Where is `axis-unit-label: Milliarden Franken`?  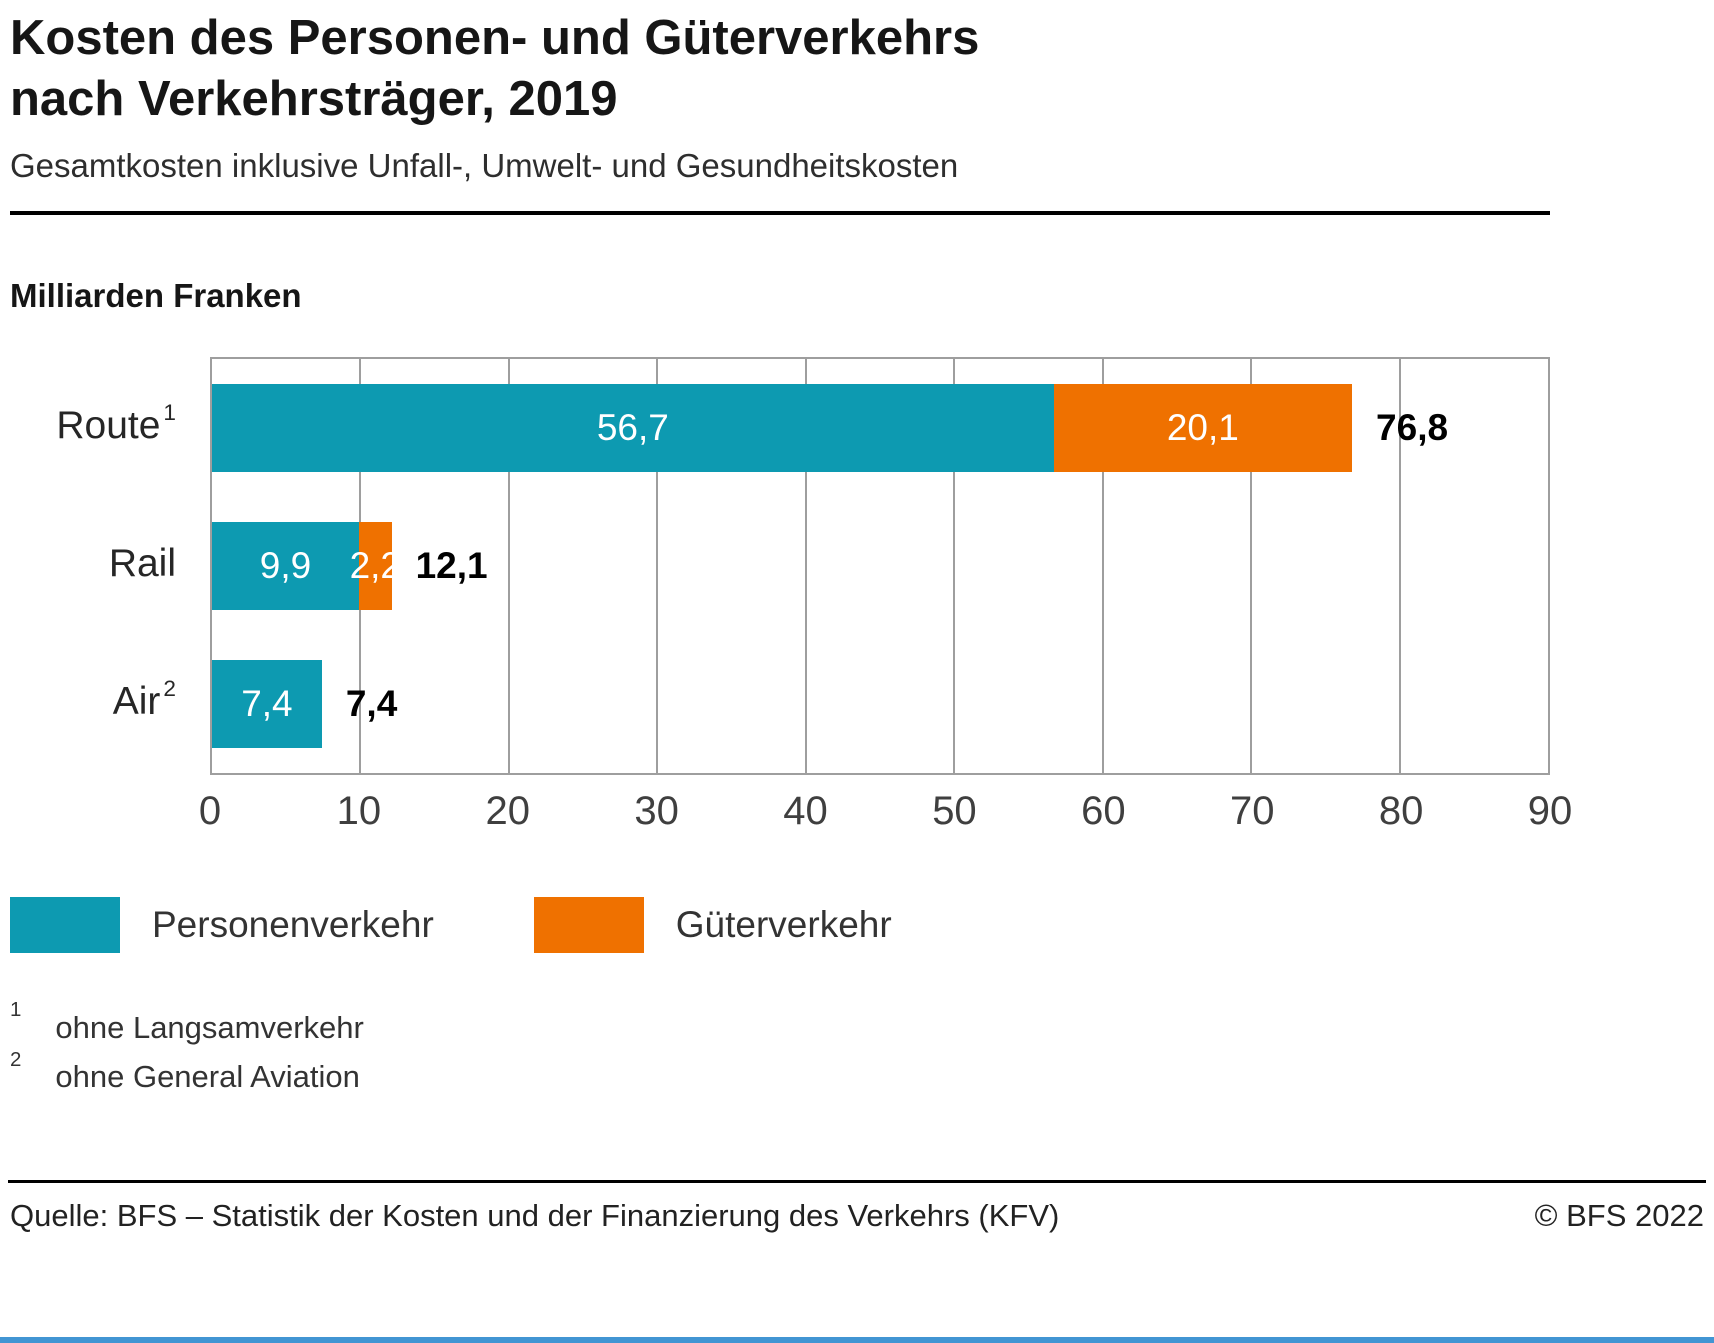 axis-unit-label: Milliarden Franken is located at coordinates (156, 295).